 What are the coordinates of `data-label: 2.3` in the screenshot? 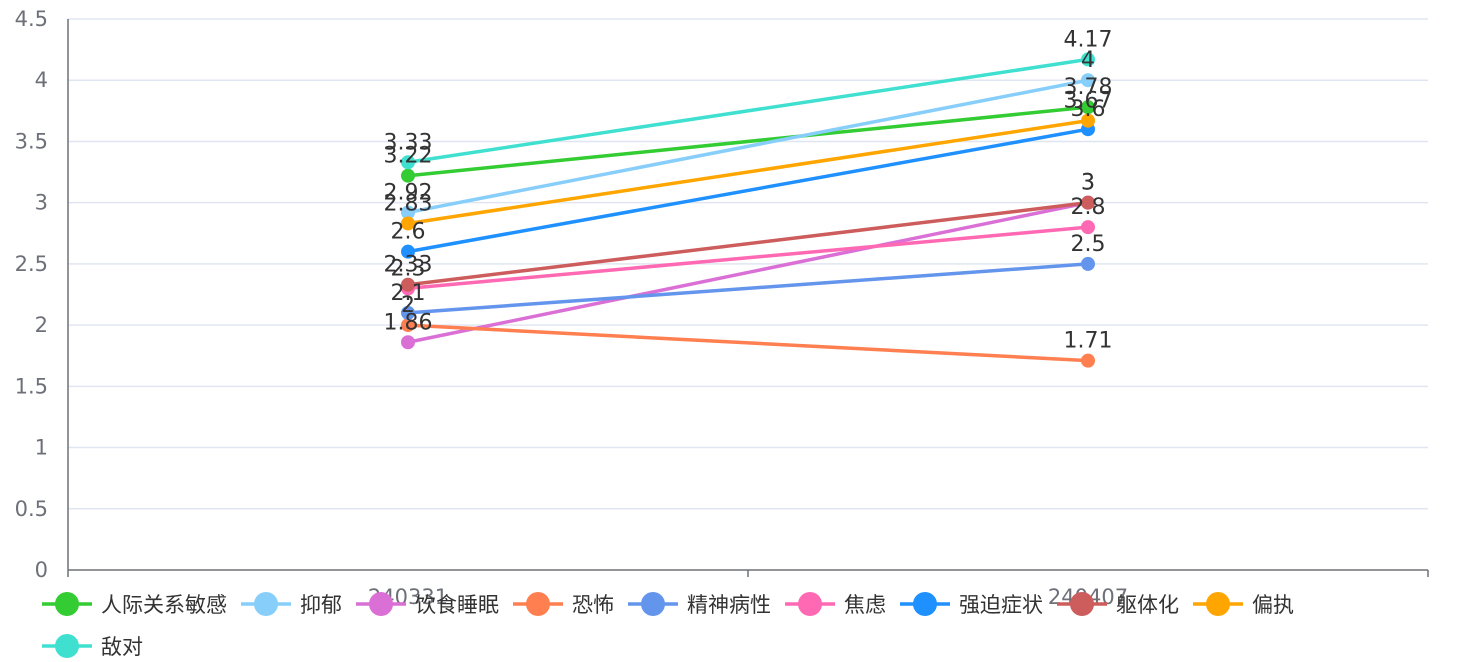 It's located at (408, 268).